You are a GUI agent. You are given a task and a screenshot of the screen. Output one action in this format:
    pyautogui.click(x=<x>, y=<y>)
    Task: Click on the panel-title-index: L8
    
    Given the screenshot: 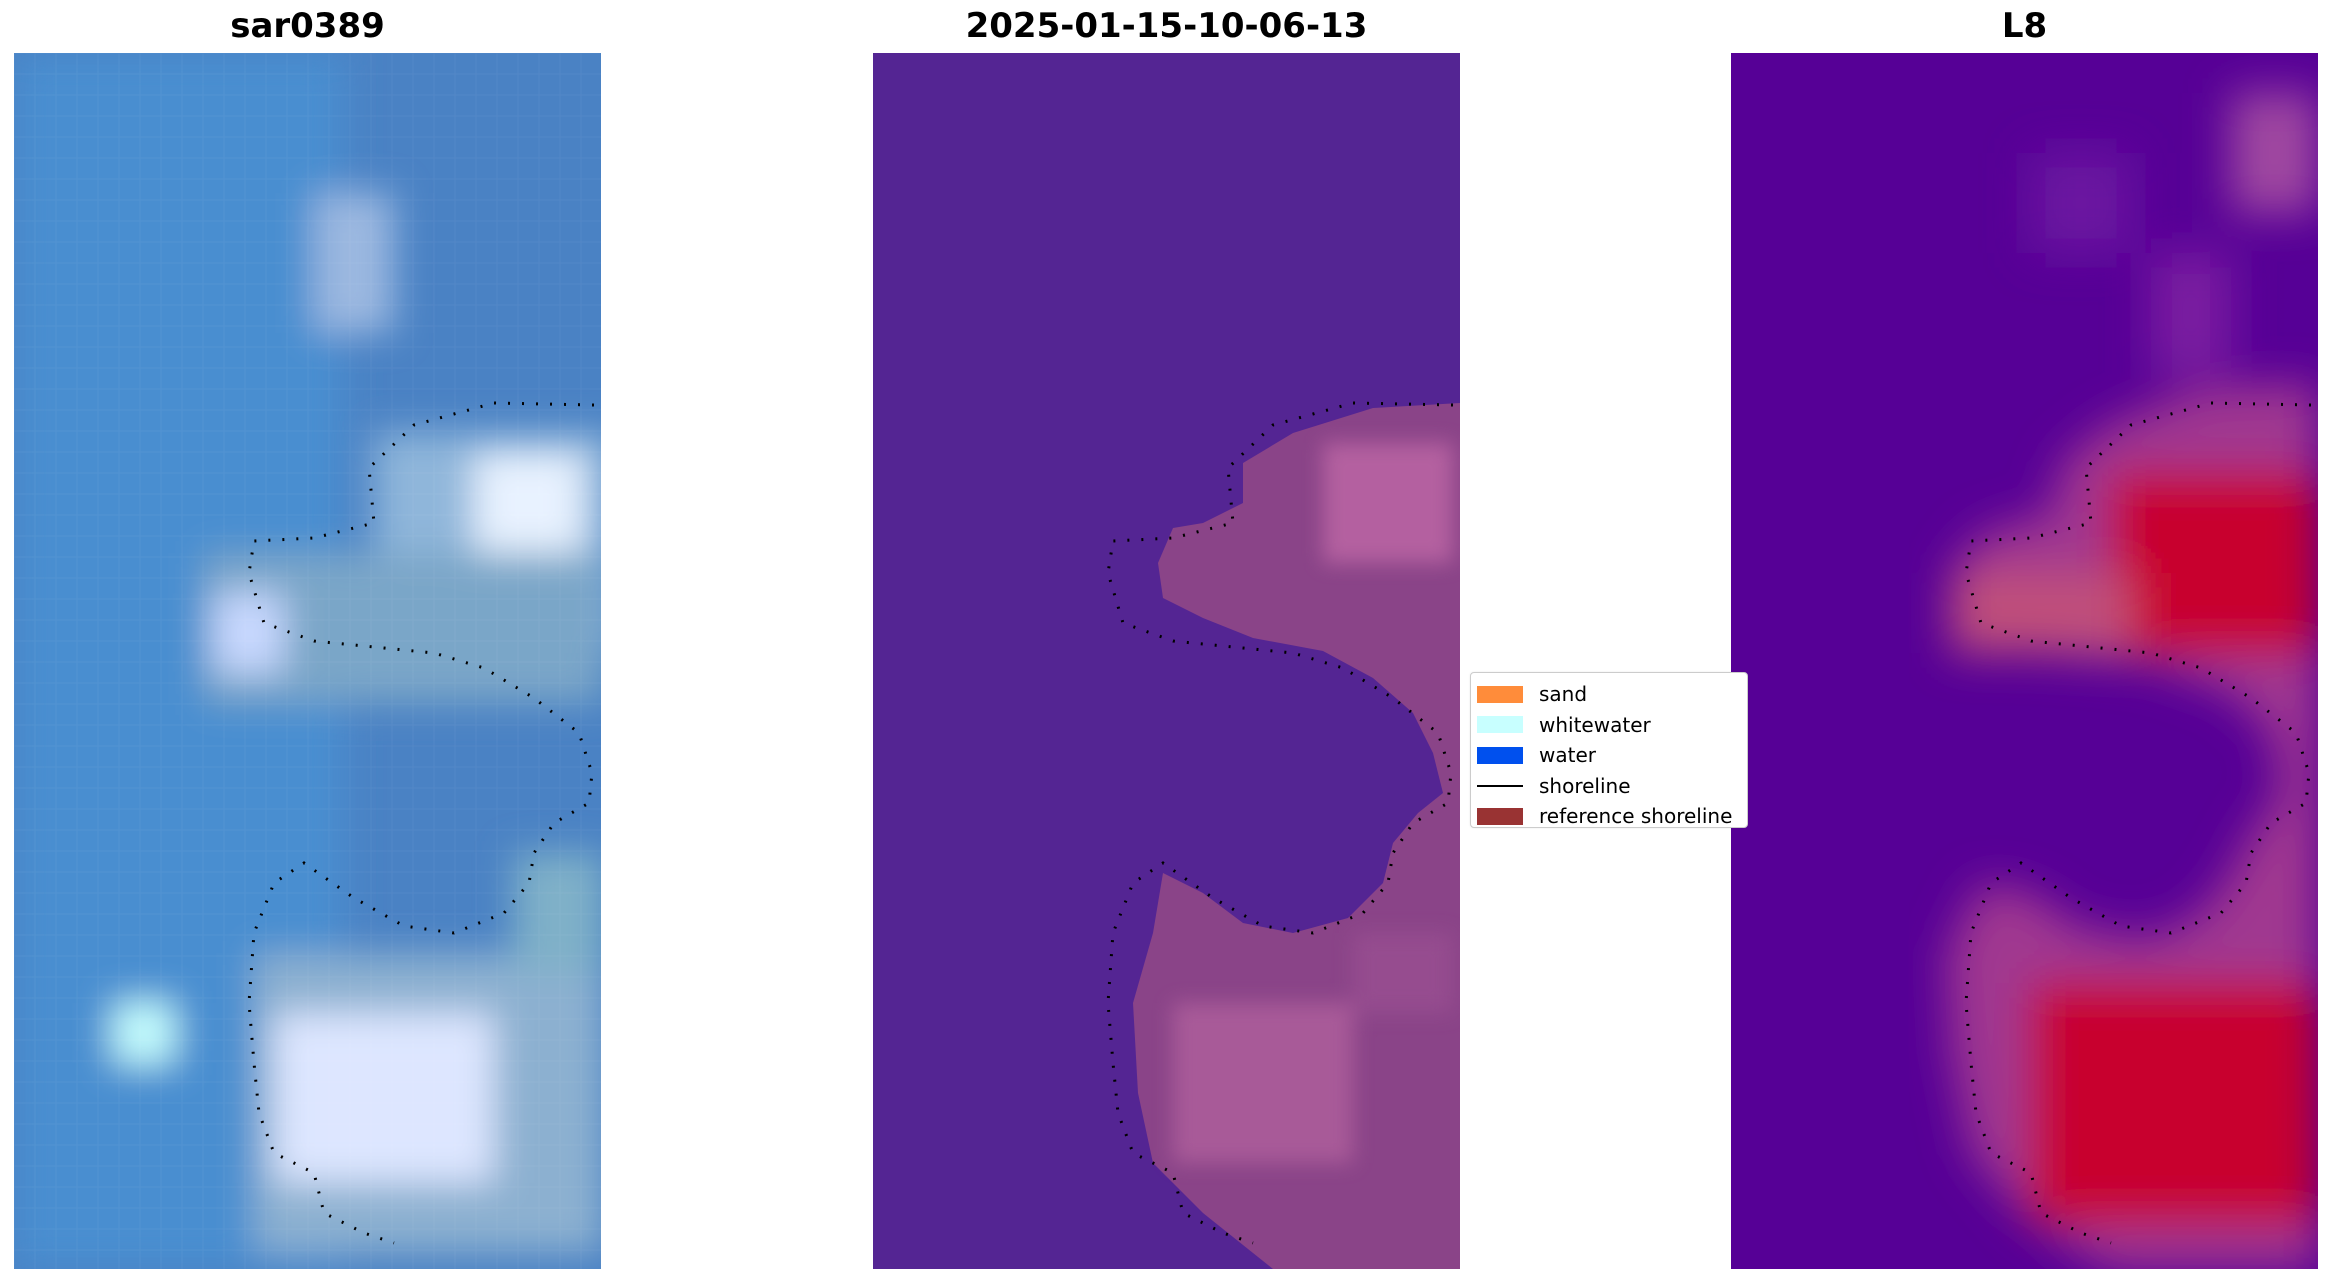 What is the action you would take?
    pyautogui.click(x=2024, y=26)
    